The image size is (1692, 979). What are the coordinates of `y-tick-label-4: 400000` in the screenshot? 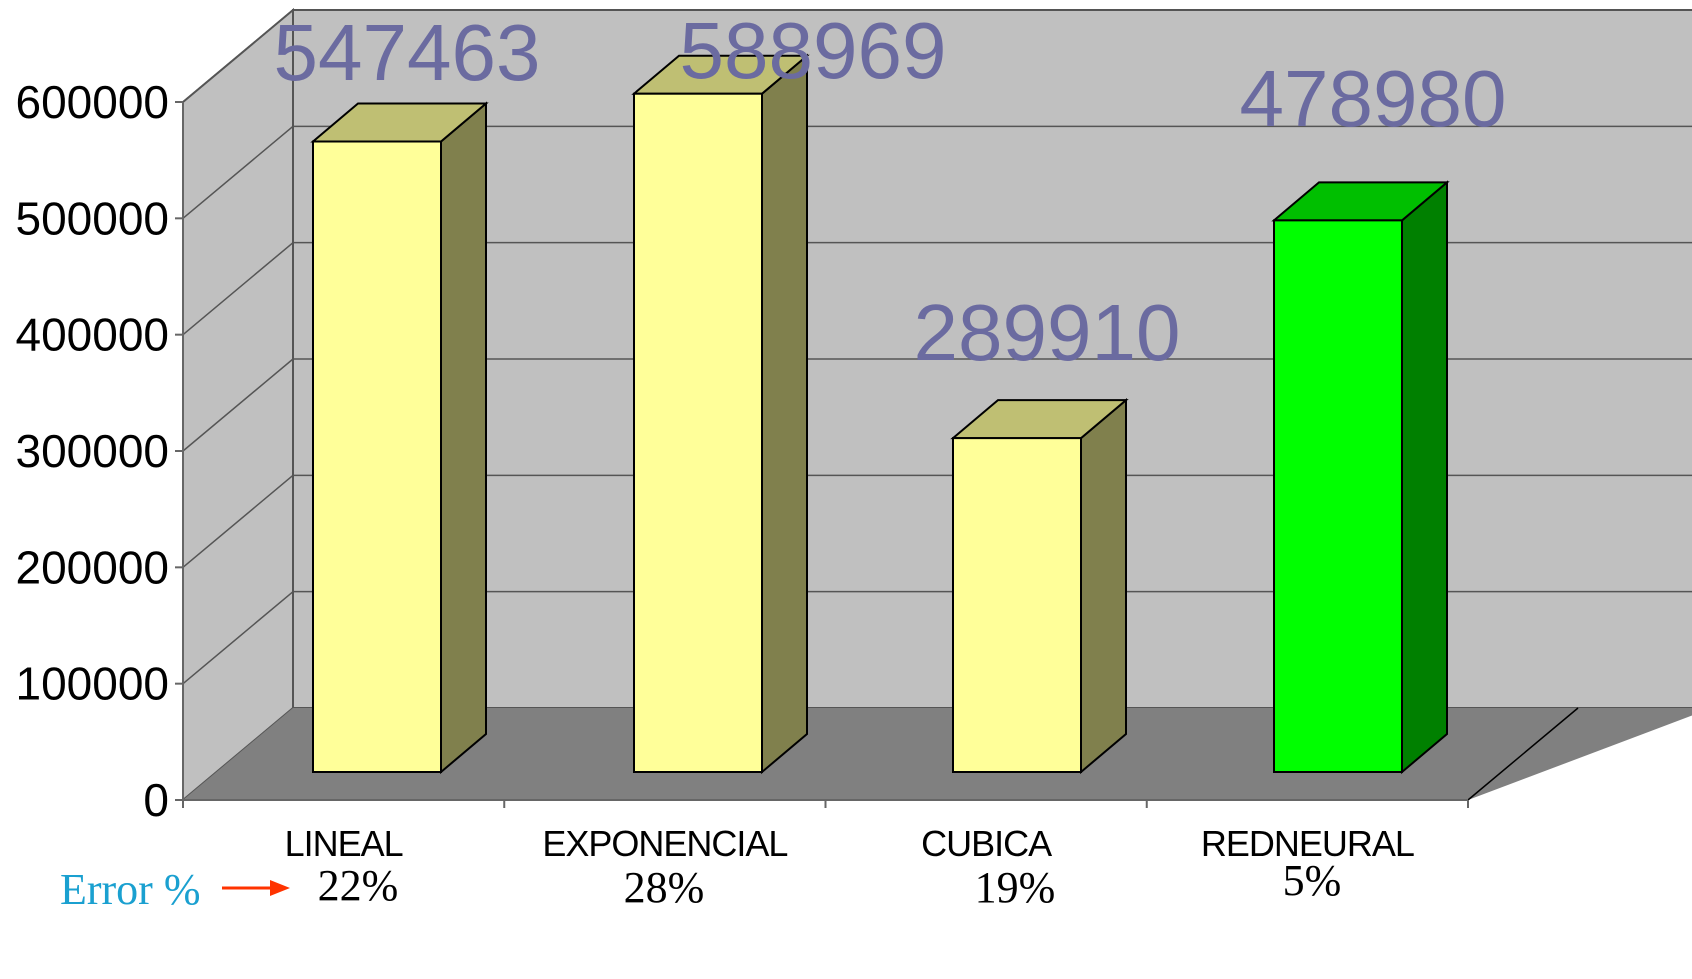 It's located at (93, 335).